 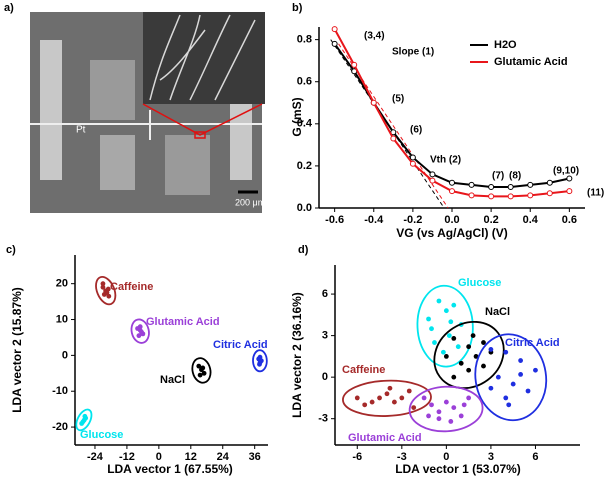 What do you see at coordinates (223, 457) in the screenshot?
I see `x-tick-label: 24` at bounding box center [223, 457].